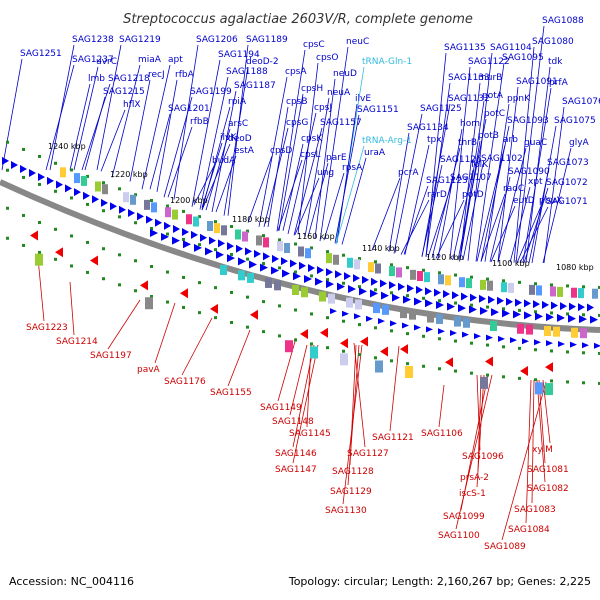 Image resolution: width=600 pixels, height=600 pixels. Describe the element at coordinates (502, 159) in the screenshot. I see `forward-gene-label: SAG1102` at that location.